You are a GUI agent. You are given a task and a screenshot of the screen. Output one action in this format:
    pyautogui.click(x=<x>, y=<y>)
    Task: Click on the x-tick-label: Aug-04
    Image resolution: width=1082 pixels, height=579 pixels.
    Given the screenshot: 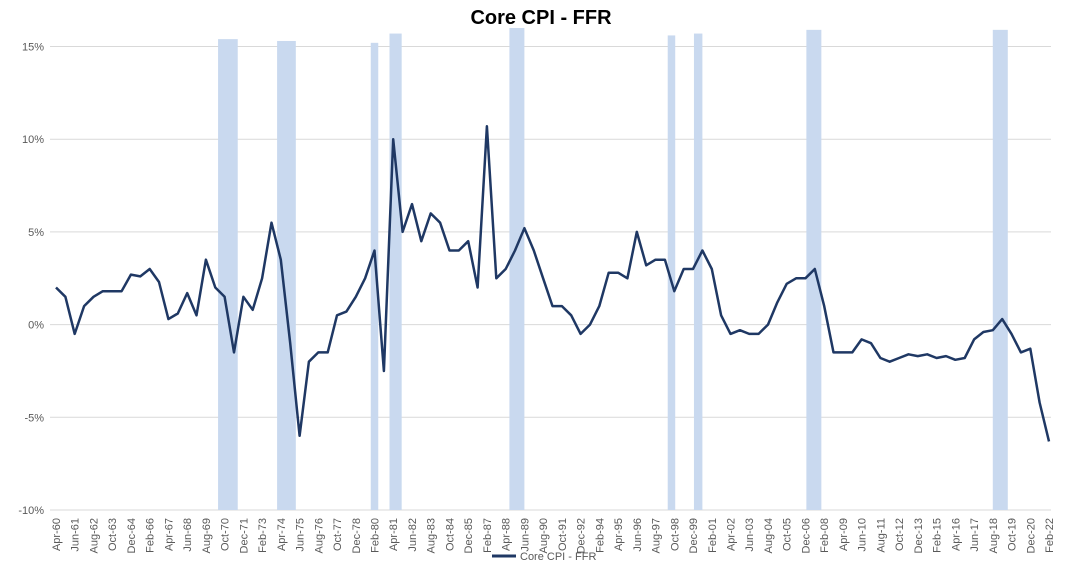 What is the action you would take?
    pyautogui.click(x=769, y=535)
    